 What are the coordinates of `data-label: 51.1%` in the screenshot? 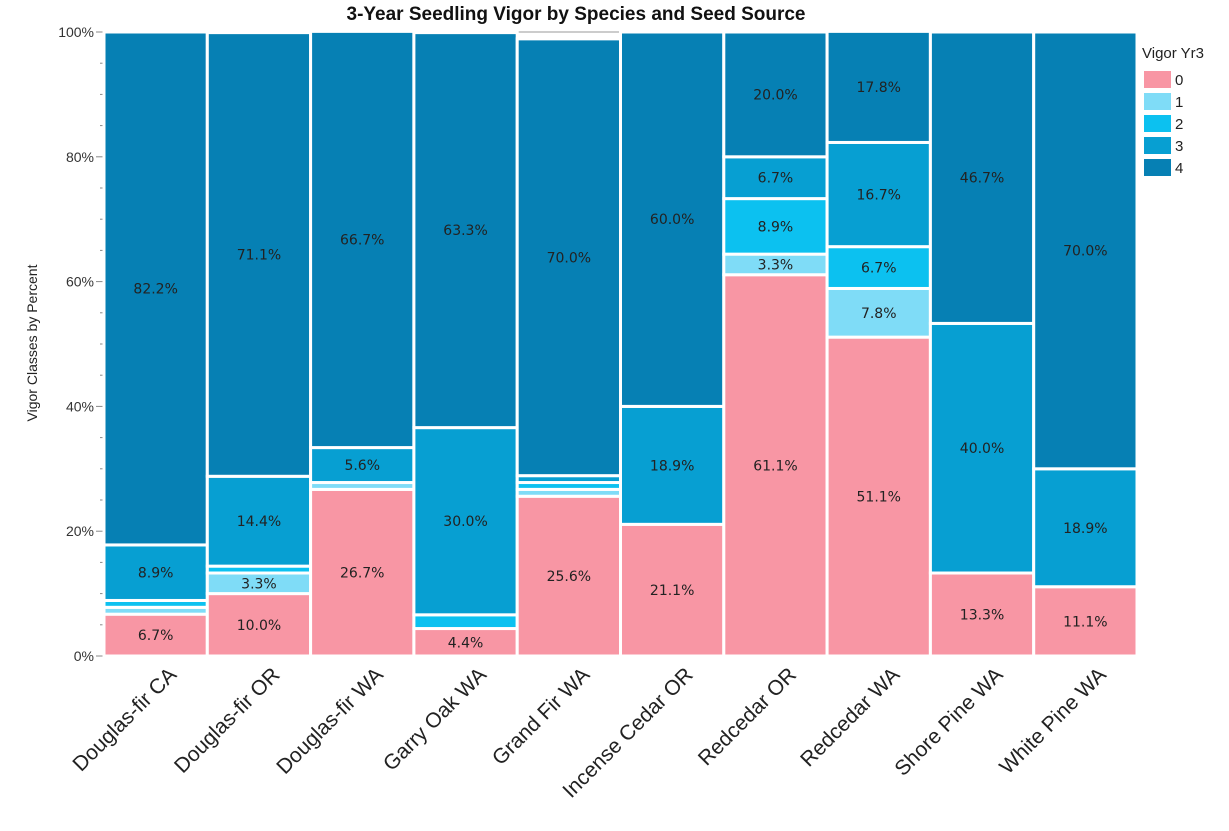 It's located at (879, 498).